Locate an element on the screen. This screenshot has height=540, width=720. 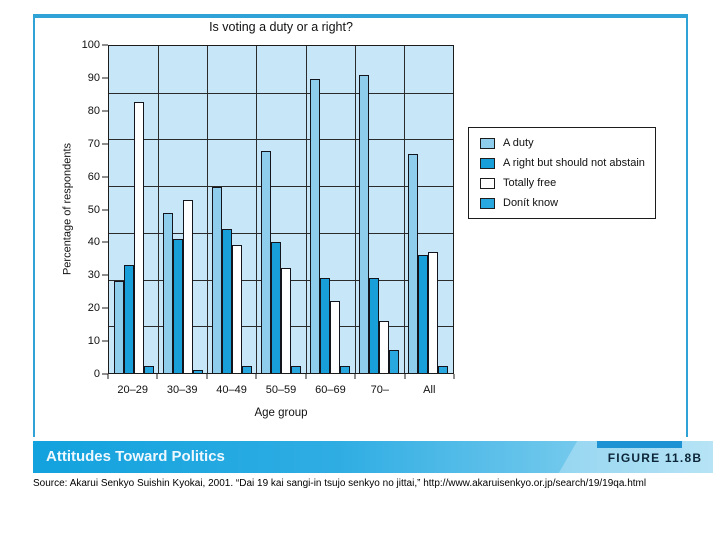
y-tick-label: 50 is located at coordinates (93, 209).